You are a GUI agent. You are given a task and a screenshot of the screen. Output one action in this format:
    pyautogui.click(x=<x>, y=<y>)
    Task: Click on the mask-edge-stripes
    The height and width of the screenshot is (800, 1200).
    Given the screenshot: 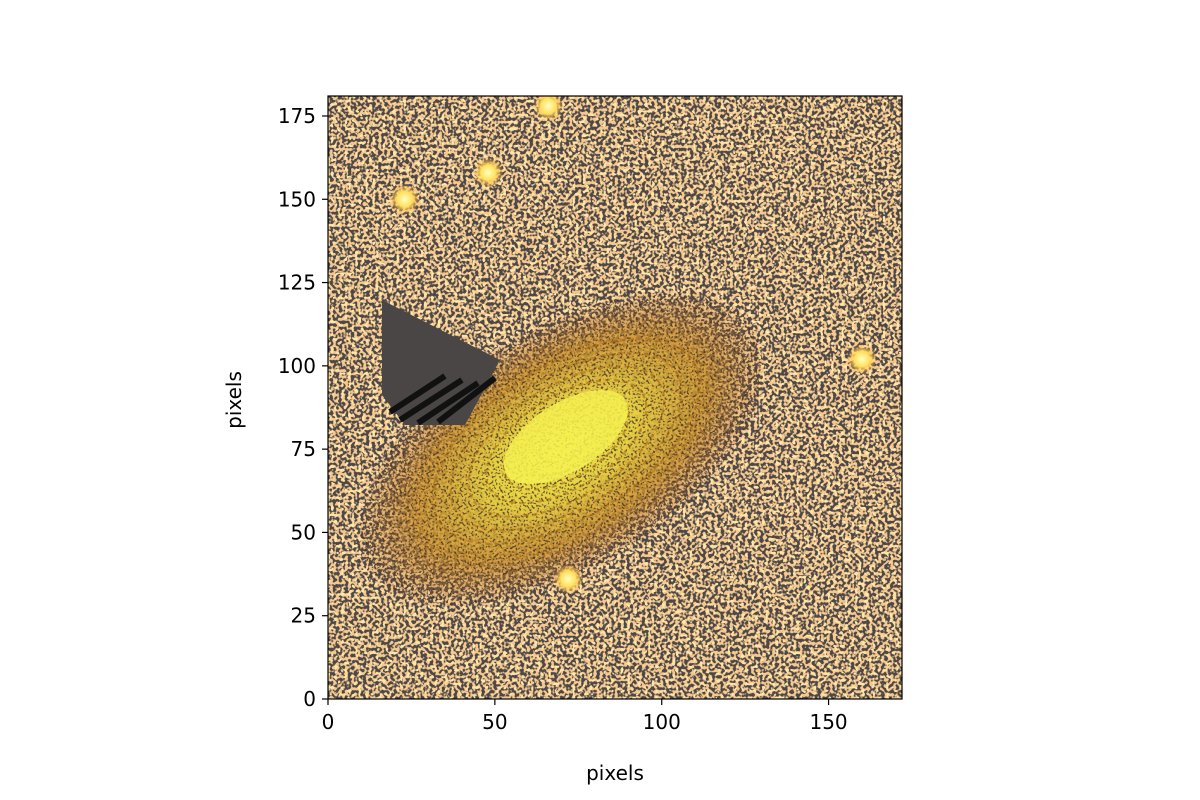 What is the action you would take?
    pyautogui.click(x=442, y=399)
    